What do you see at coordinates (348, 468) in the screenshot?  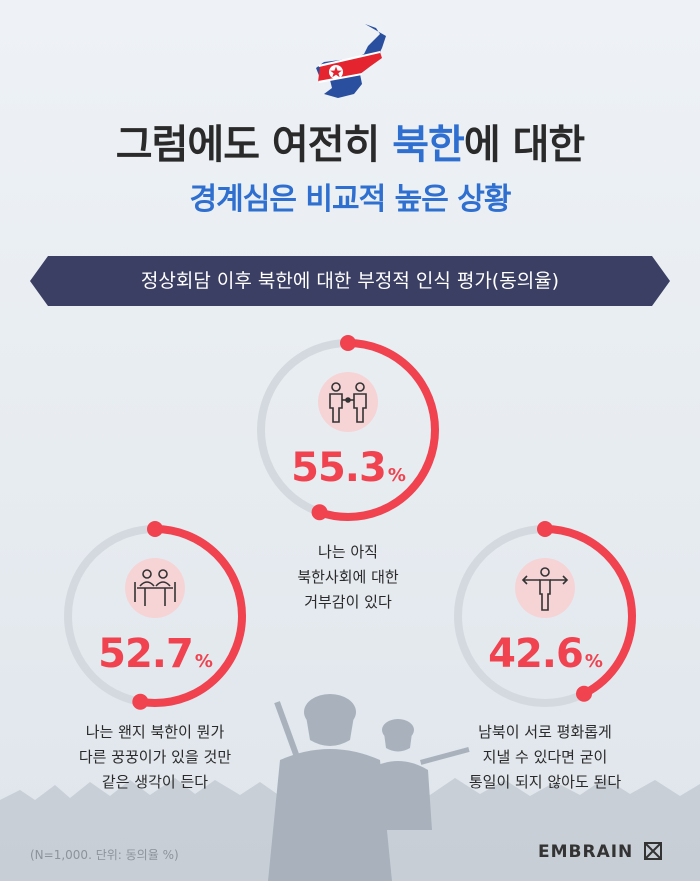 I see `stat-value-1: 55.3%` at bounding box center [348, 468].